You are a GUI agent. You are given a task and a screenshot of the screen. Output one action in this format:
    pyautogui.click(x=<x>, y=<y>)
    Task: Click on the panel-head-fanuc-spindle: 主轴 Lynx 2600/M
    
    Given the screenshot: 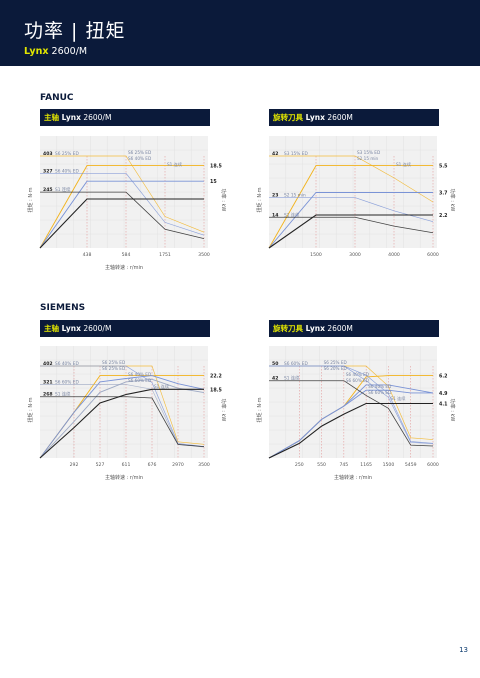 What is the action you would take?
    pyautogui.click(x=125, y=117)
    